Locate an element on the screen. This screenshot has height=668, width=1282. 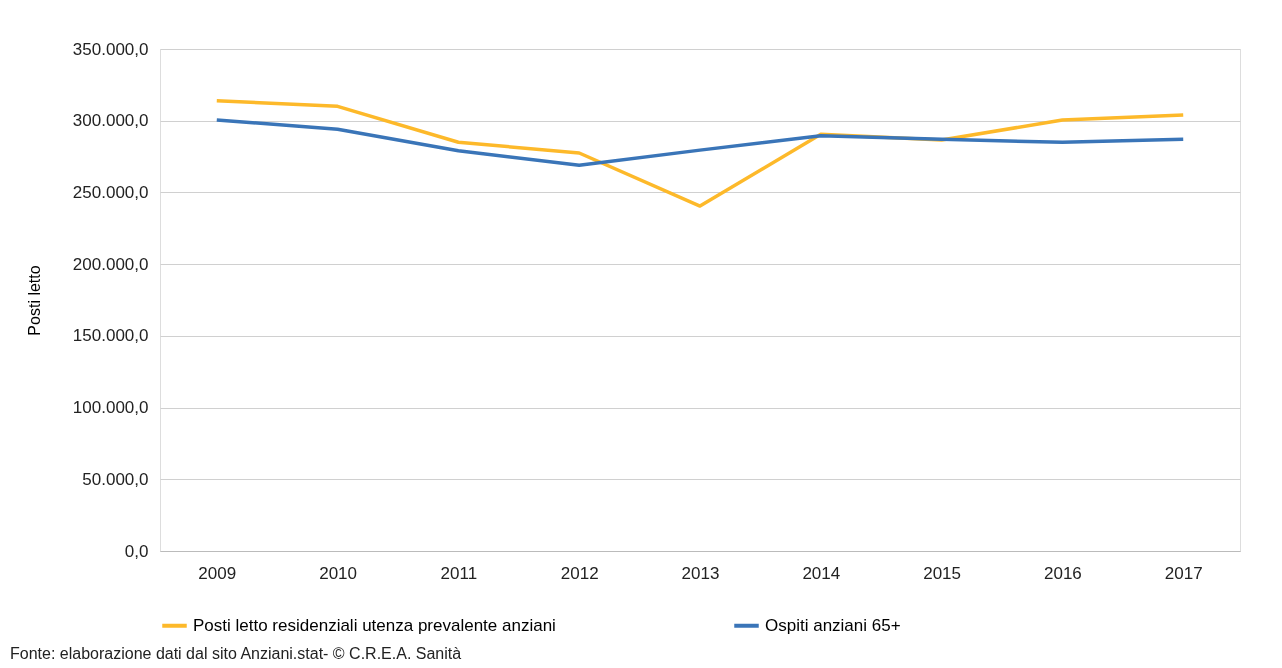
x-tick-label: 2017 is located at coordinates (1183, 573).